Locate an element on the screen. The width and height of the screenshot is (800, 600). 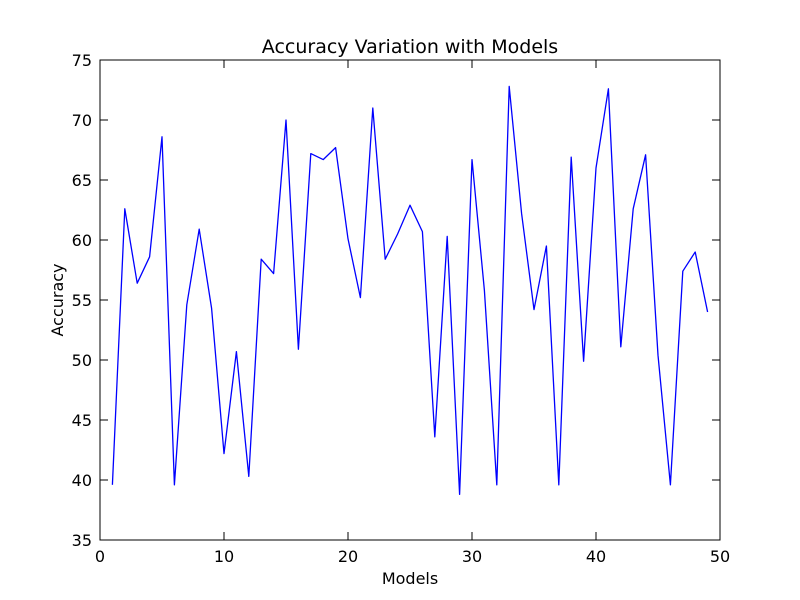
y-axis-title: Accuracy is located at coordinates (57, 299).